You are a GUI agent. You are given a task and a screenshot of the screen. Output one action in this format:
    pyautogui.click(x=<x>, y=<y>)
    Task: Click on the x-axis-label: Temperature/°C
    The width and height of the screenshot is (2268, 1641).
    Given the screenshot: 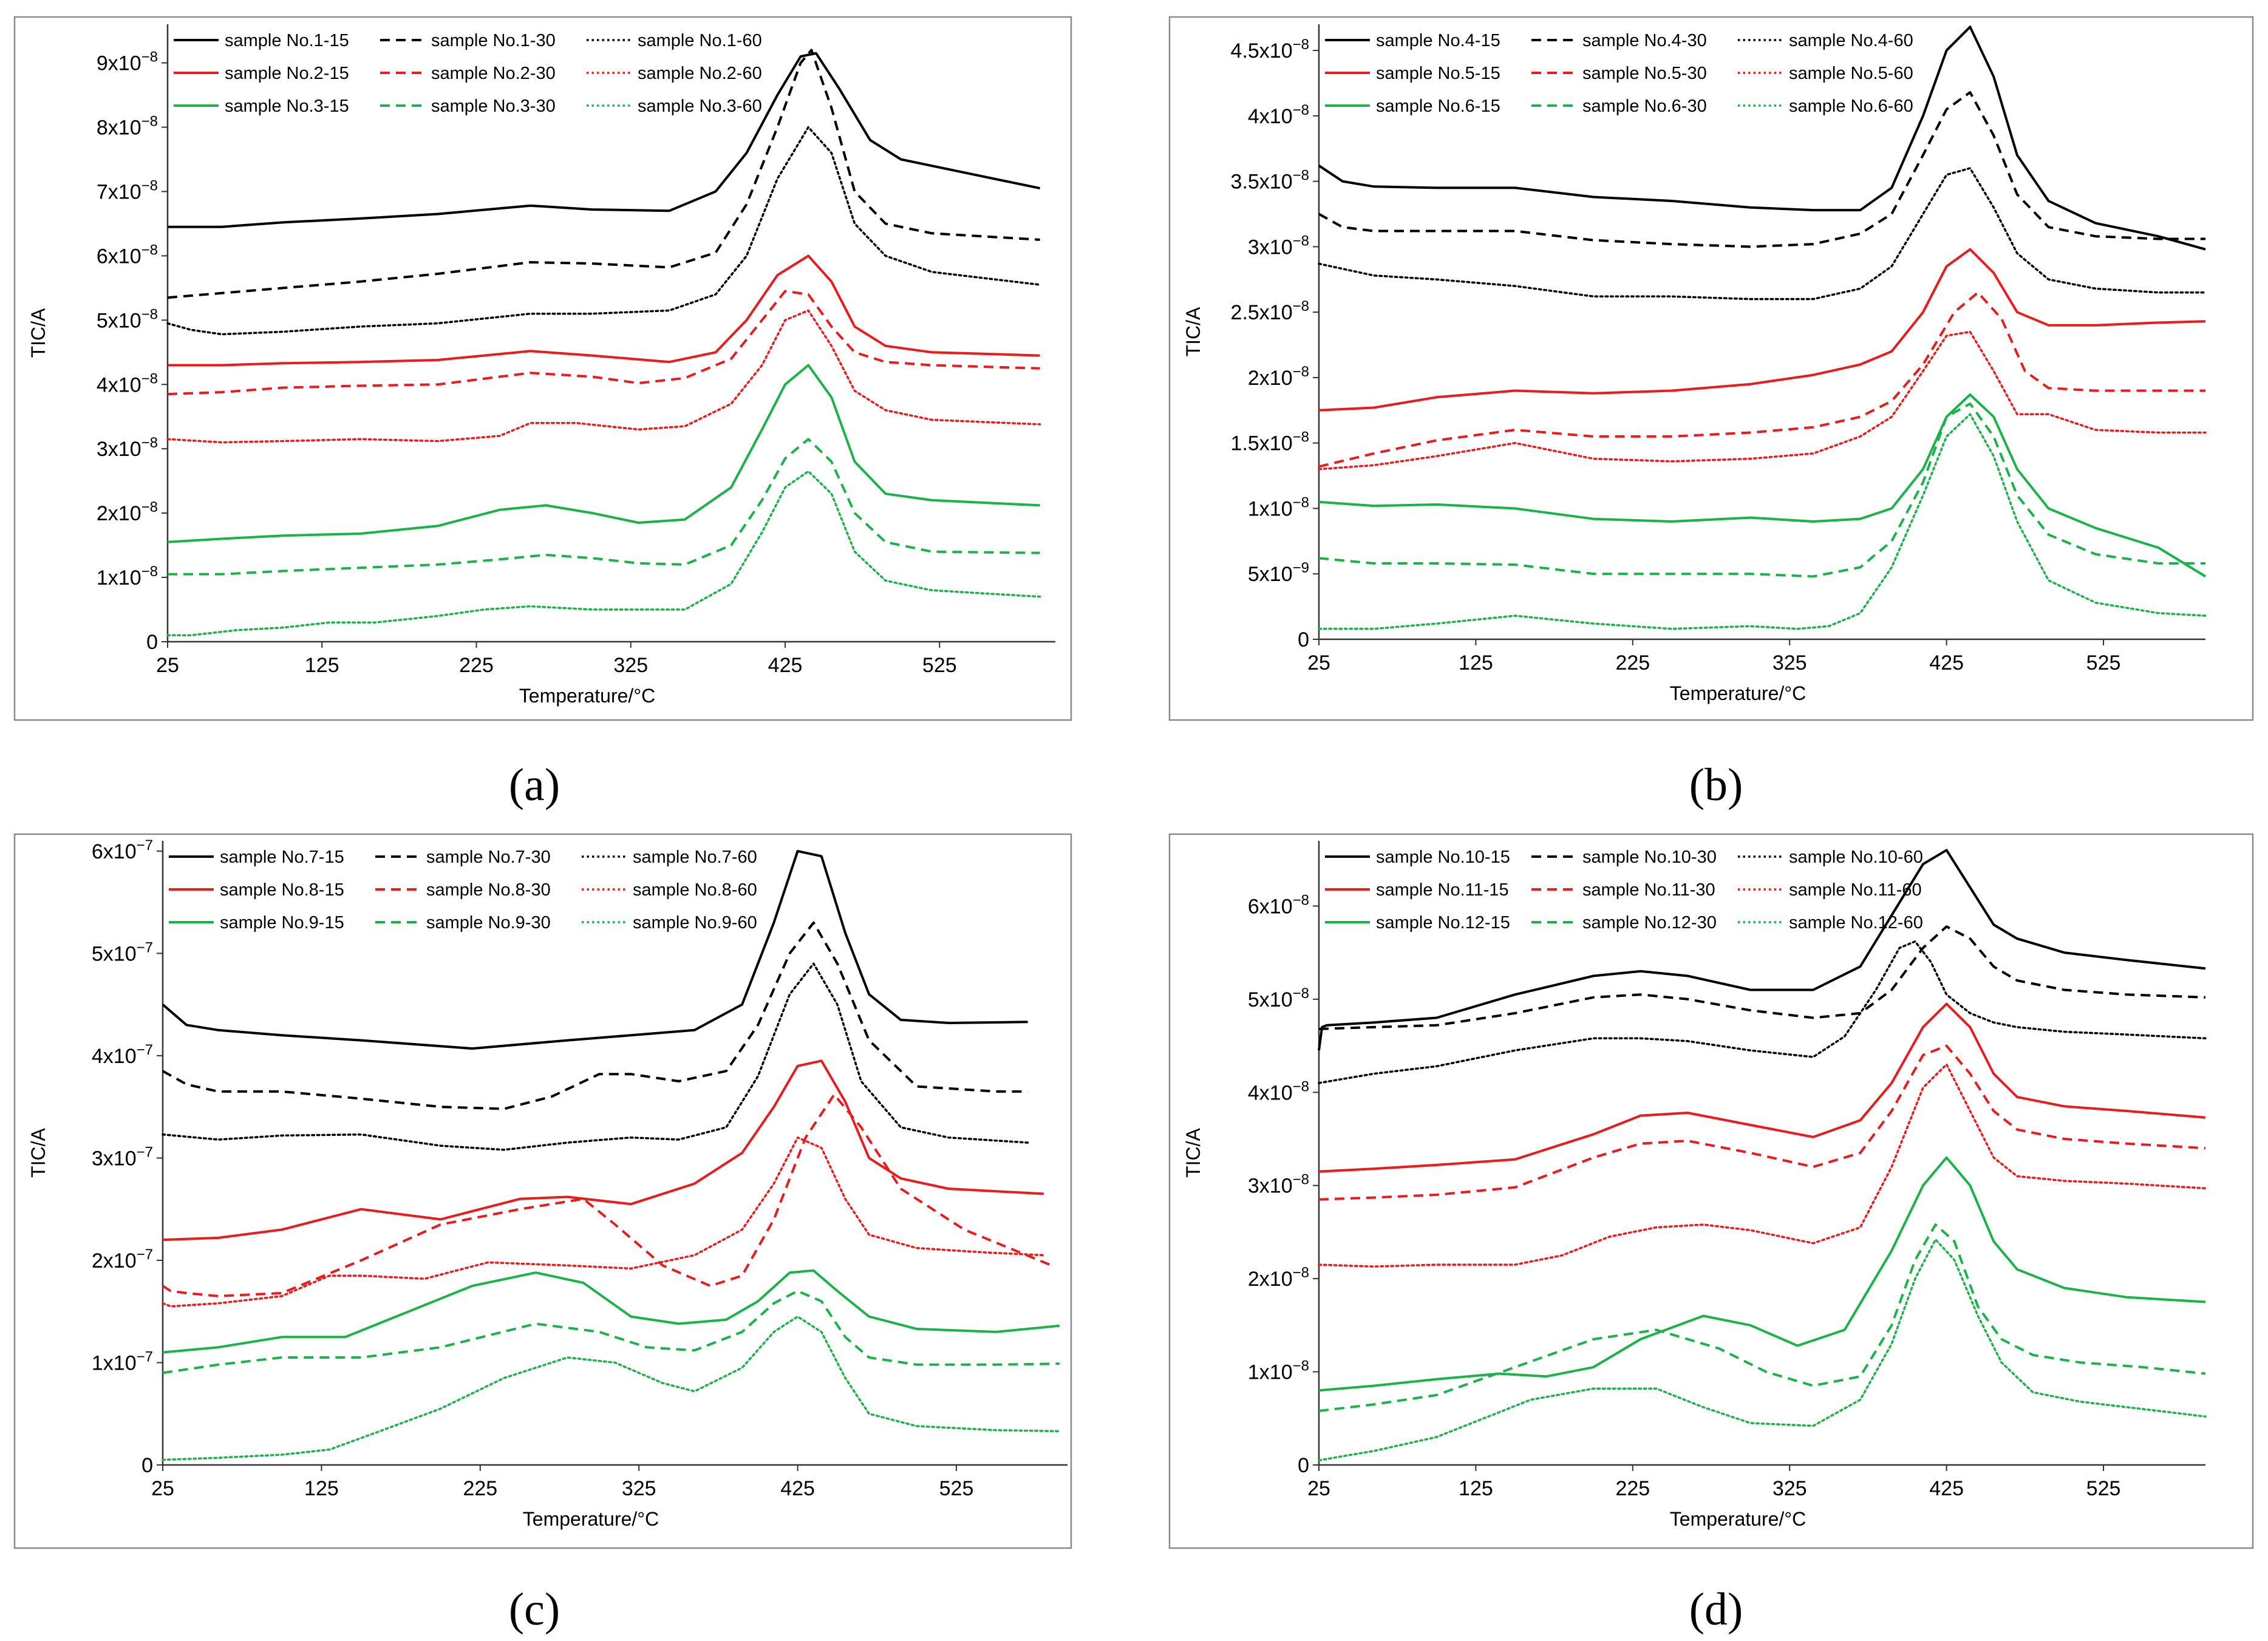 What is the action you would take?
    pyautogui.click(x=587, y=696)
    